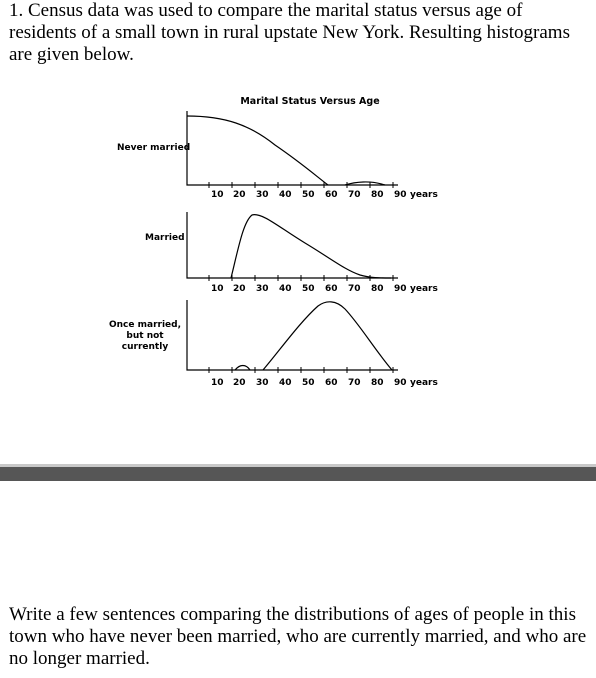 The image size is (596, 678). What do you see at coordinates (286, 150) in the screenshot?
I see `curve-never-married` at bounding box center [286, 150].